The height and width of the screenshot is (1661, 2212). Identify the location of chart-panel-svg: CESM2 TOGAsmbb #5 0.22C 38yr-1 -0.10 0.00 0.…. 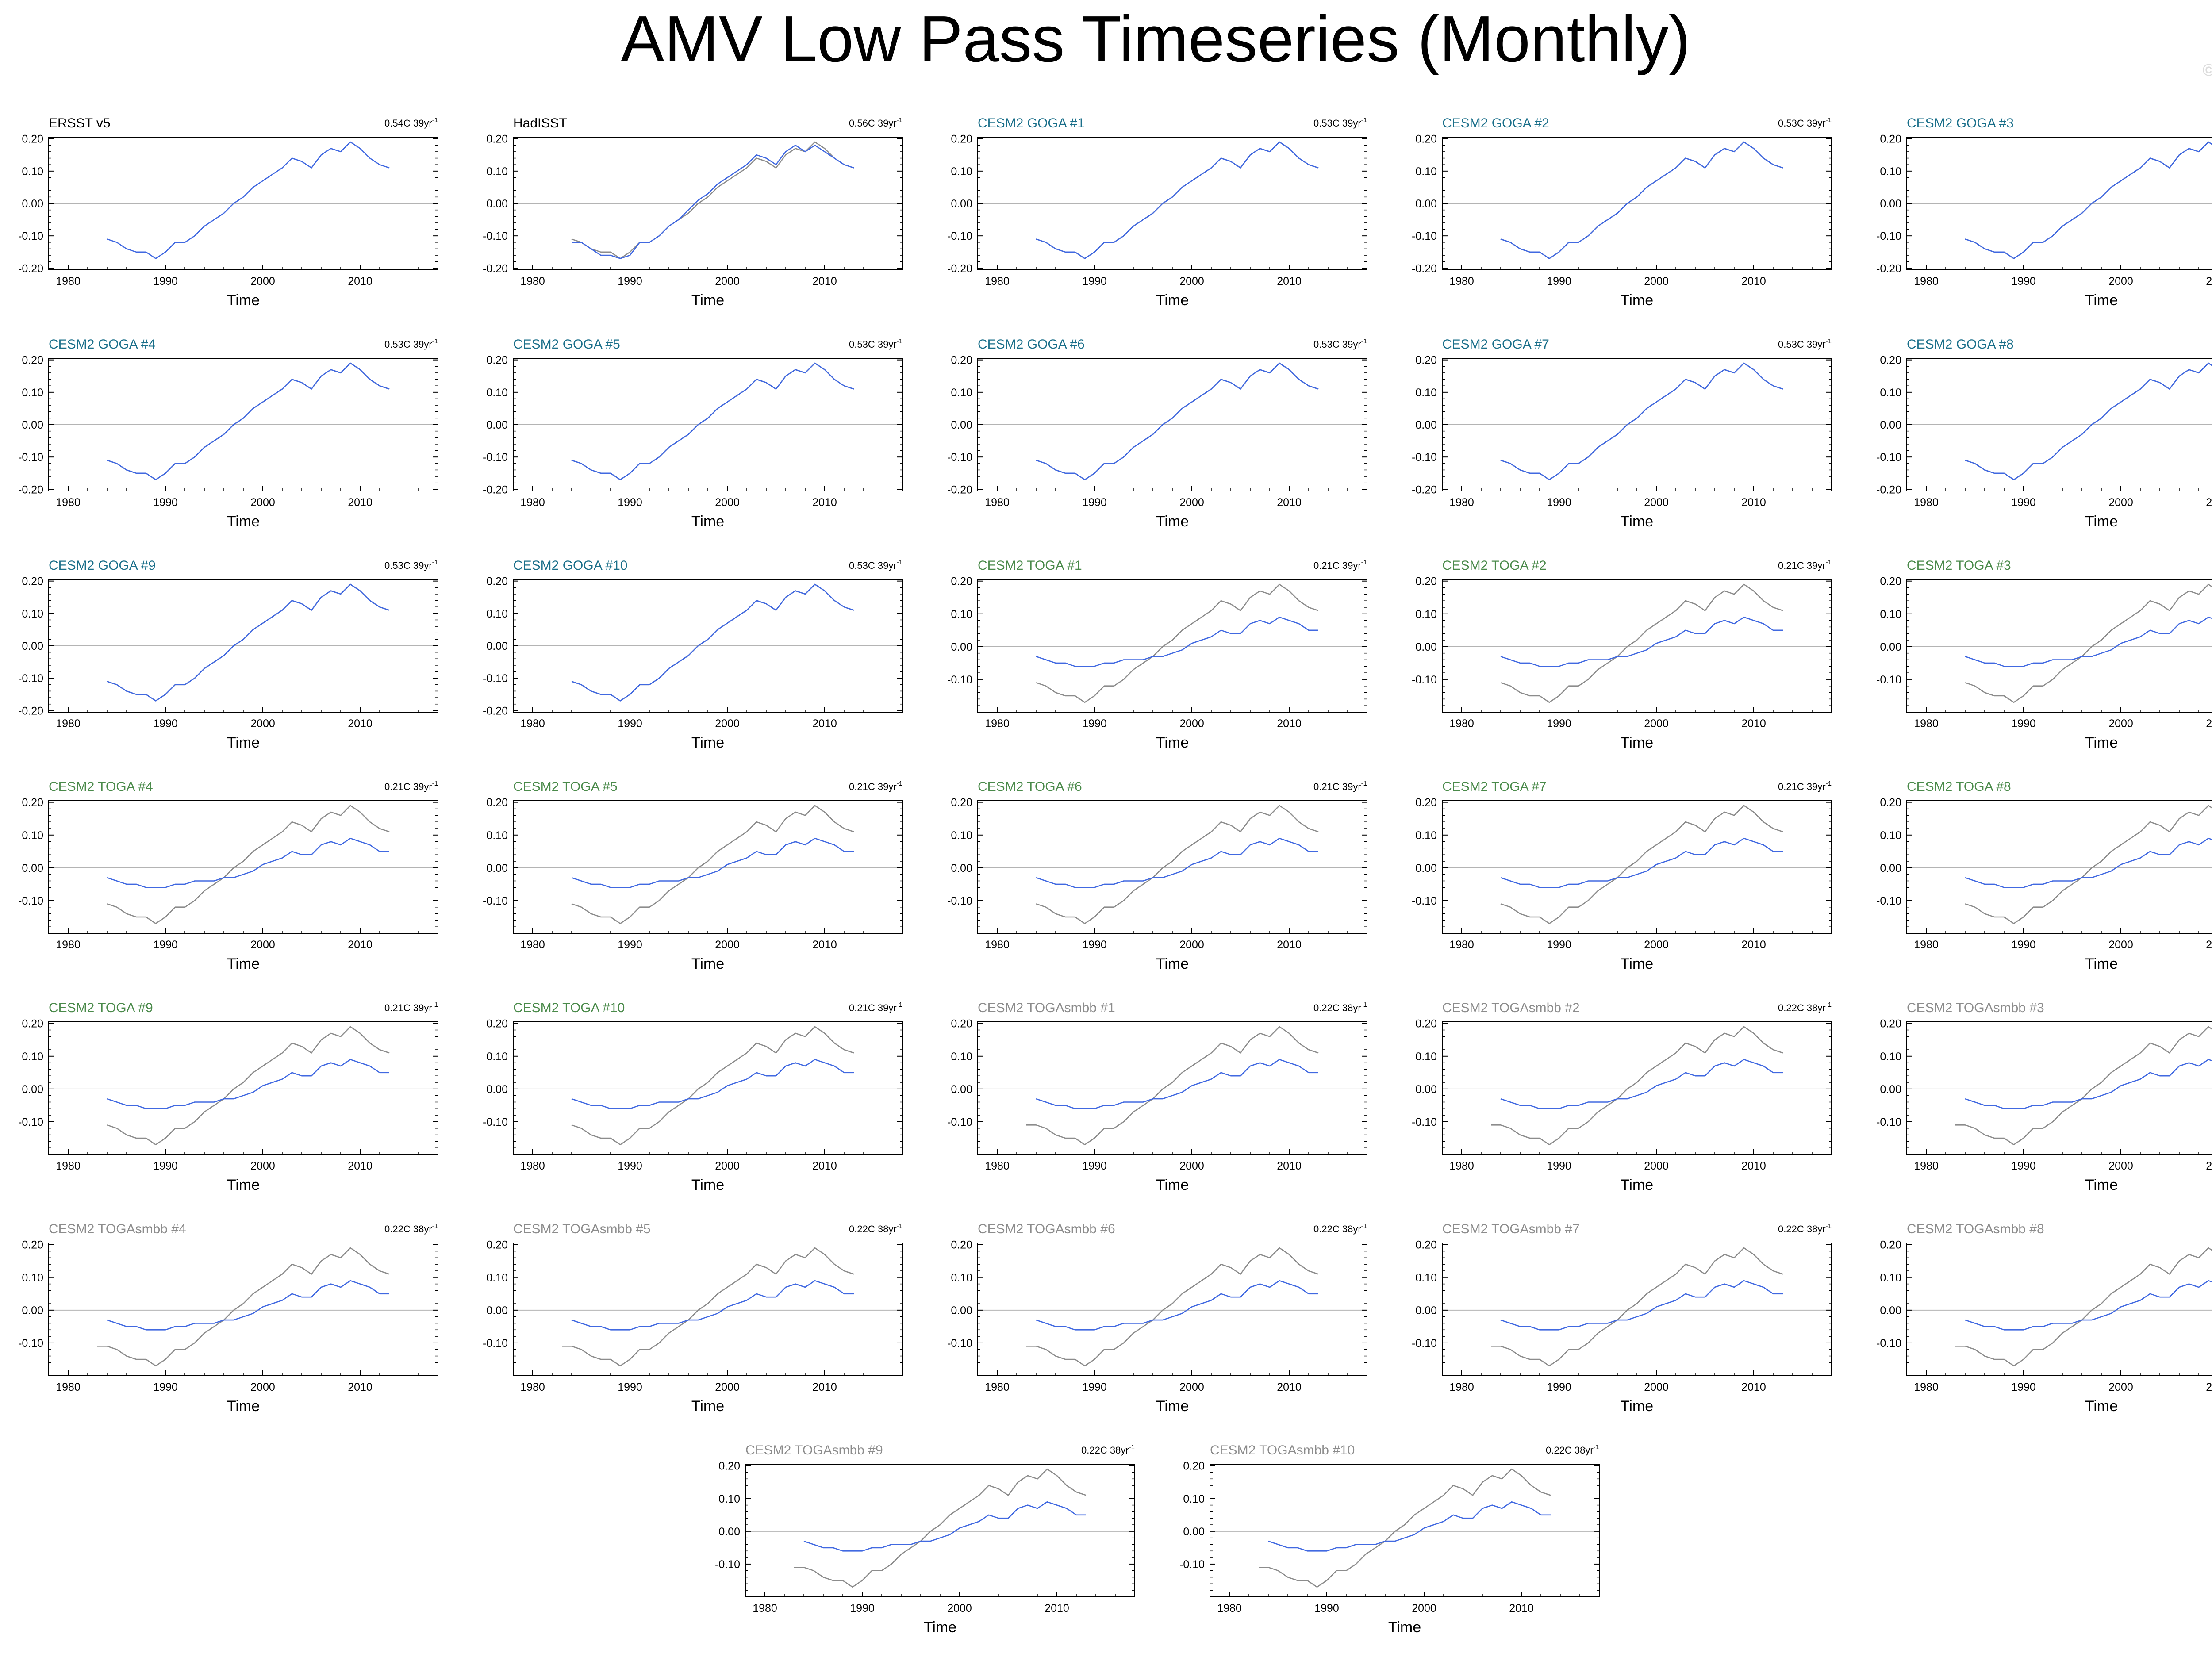
(693, 1318).